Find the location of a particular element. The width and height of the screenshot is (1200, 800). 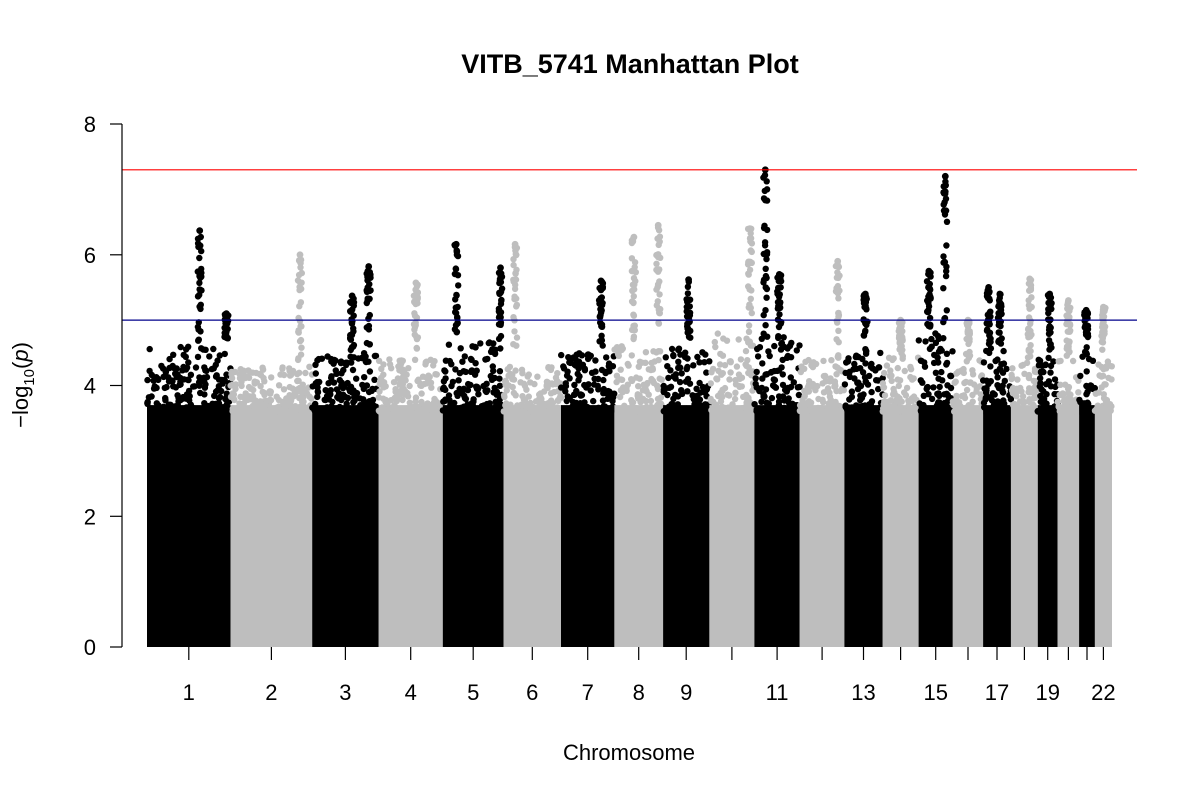

x-tick-label-chr-5: 5 is located at coordinates (473, 692).